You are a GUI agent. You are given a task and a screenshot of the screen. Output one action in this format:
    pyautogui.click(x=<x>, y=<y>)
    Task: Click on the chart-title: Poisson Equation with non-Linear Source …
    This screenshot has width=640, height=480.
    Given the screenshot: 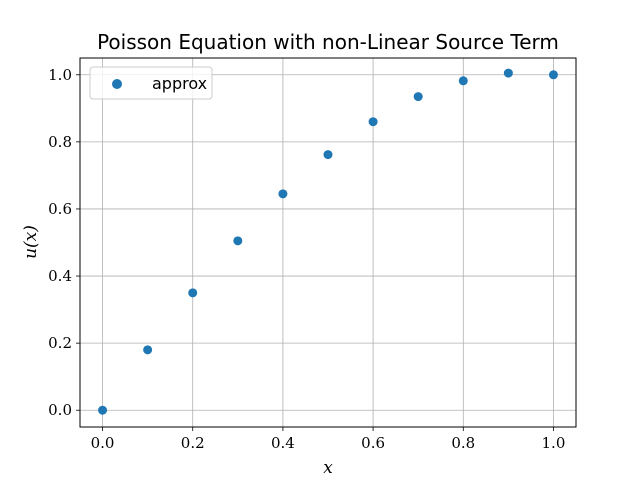 What is the action you would take?
    pyautogui.click(x=328, y=42)
    